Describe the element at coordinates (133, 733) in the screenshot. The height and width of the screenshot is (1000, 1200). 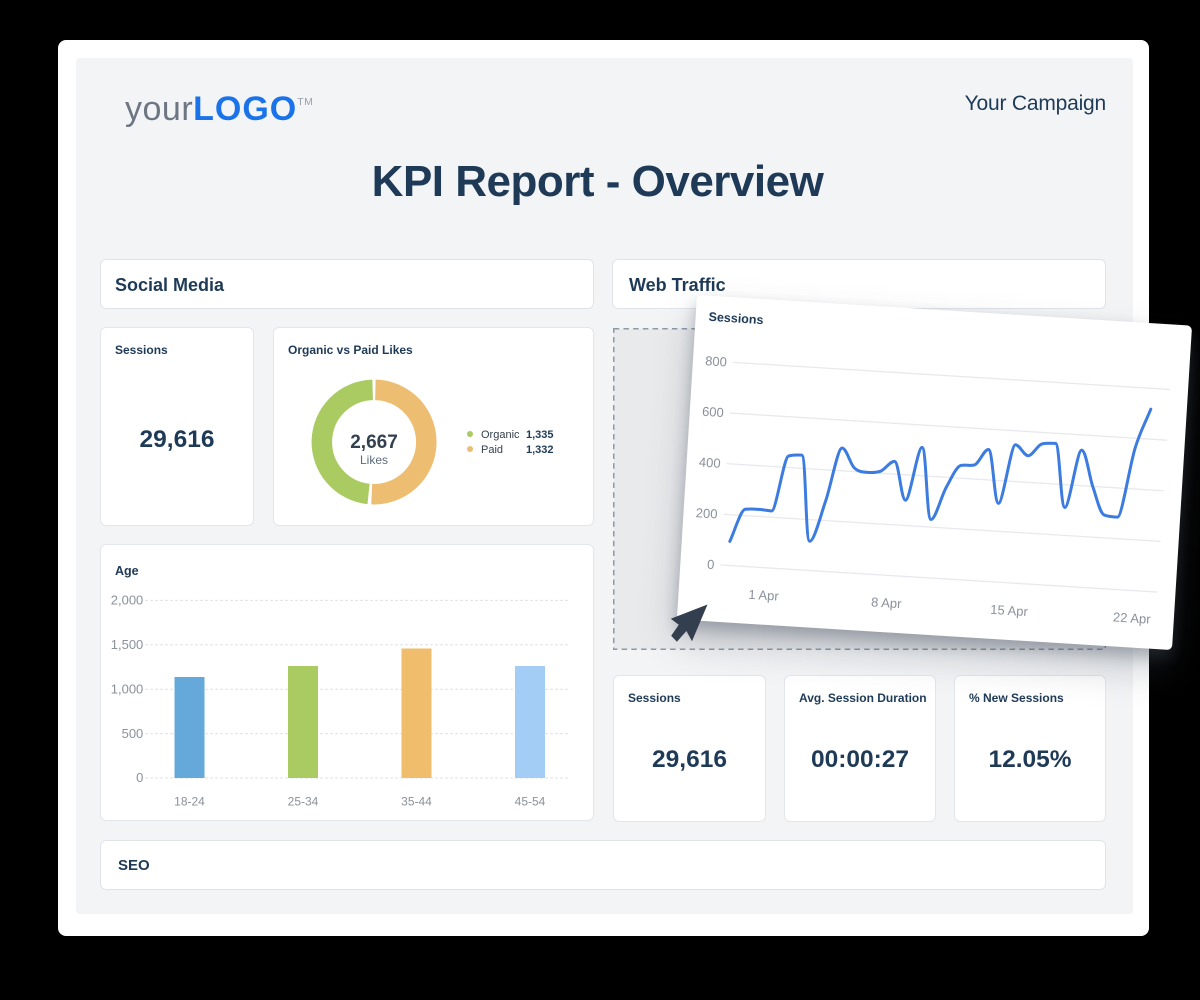
I see `svg-text: 500` at that location.